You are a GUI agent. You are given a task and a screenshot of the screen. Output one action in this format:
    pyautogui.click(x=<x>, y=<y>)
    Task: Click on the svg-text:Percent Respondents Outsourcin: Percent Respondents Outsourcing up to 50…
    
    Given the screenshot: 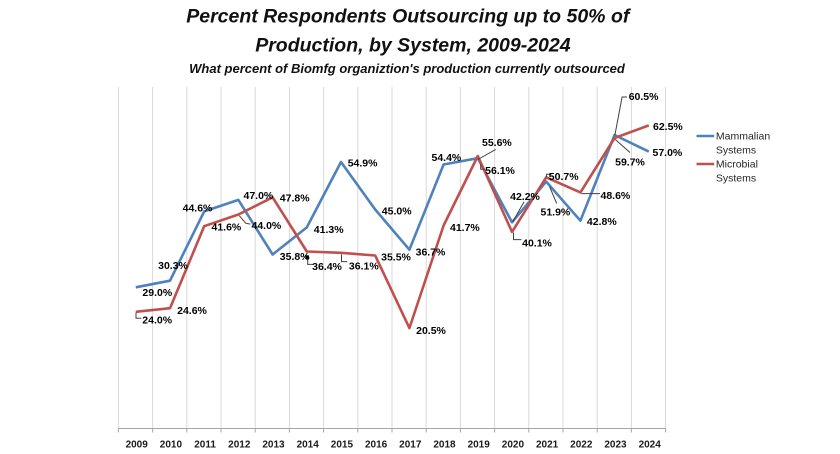 What is the action you would take?
    pyautogui.click(x=409, y=17)
    